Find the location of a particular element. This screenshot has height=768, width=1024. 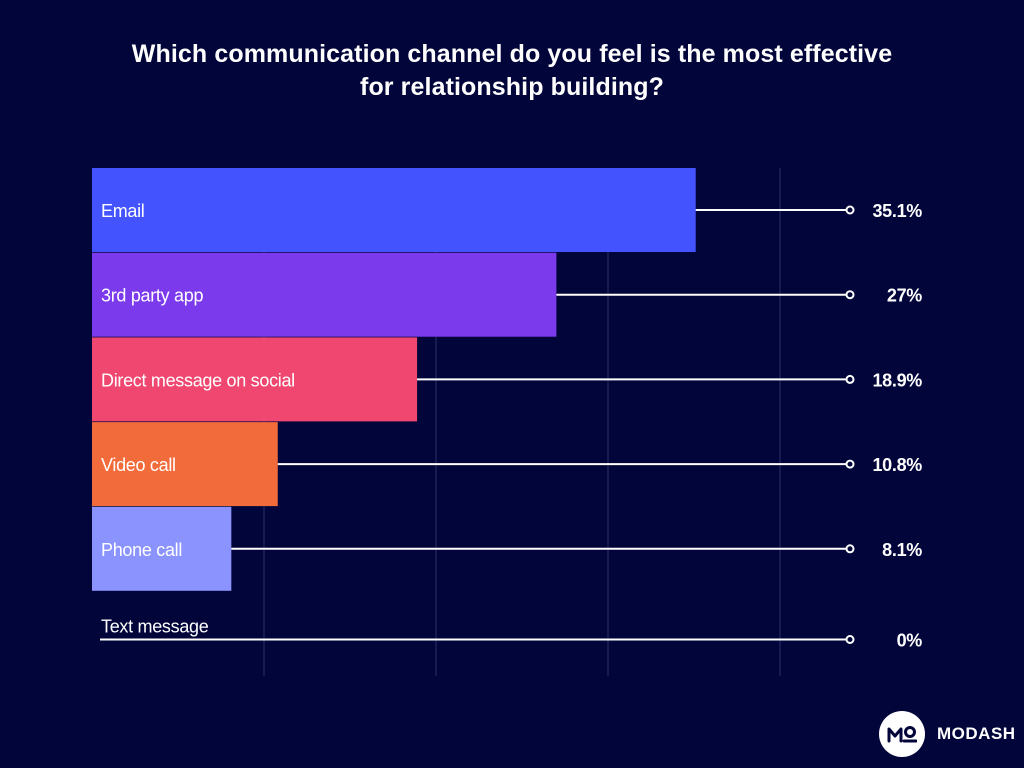

value-label: 27% is located at coordinates (904, 296).